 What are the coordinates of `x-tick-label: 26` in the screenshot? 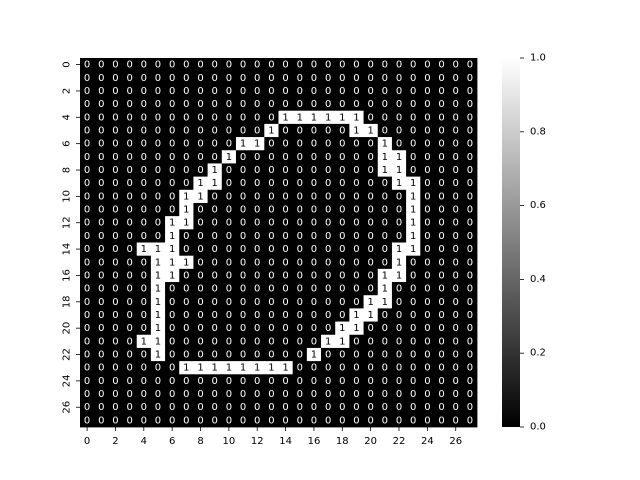 It's located at (455, 441).